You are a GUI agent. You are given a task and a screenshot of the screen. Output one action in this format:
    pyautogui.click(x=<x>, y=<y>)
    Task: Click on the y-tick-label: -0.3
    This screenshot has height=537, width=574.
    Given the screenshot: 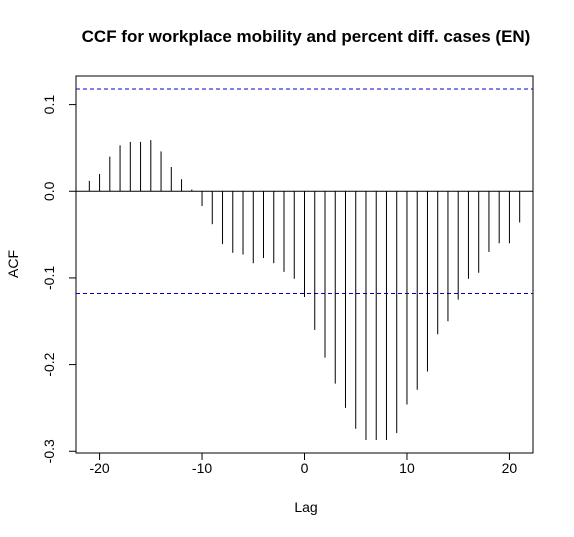 What is the action you would take?
    pyautogui.click(x=49, y=451)
    